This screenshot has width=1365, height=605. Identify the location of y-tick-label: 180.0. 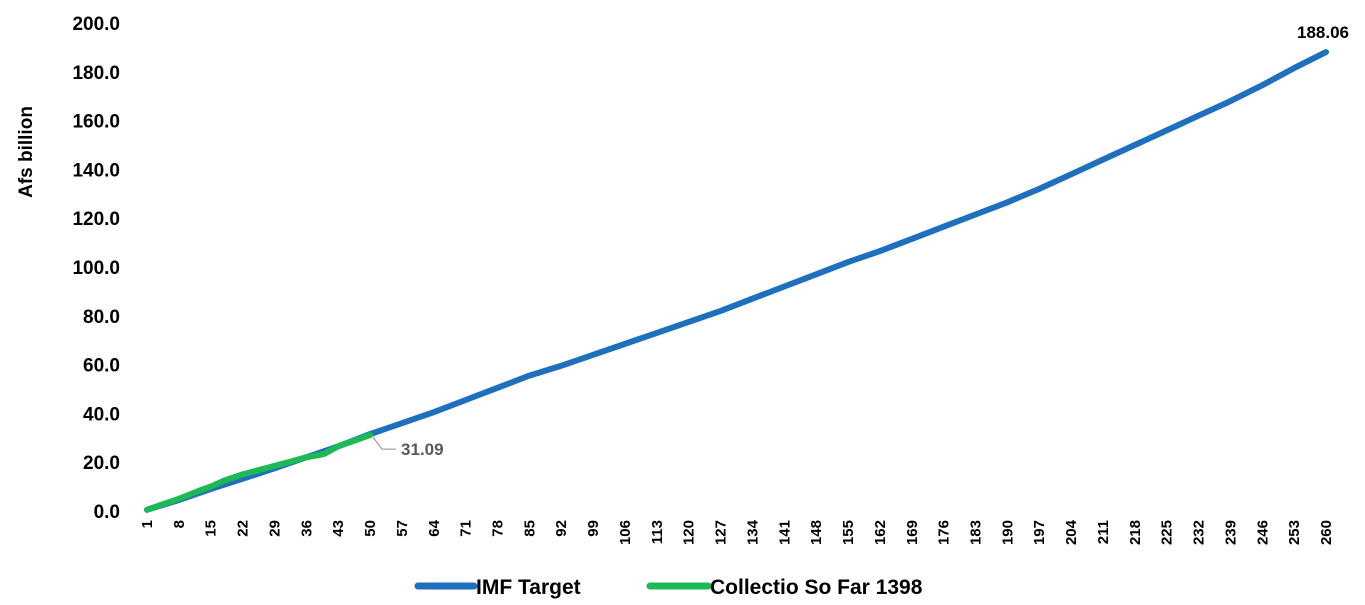
(96, 73).